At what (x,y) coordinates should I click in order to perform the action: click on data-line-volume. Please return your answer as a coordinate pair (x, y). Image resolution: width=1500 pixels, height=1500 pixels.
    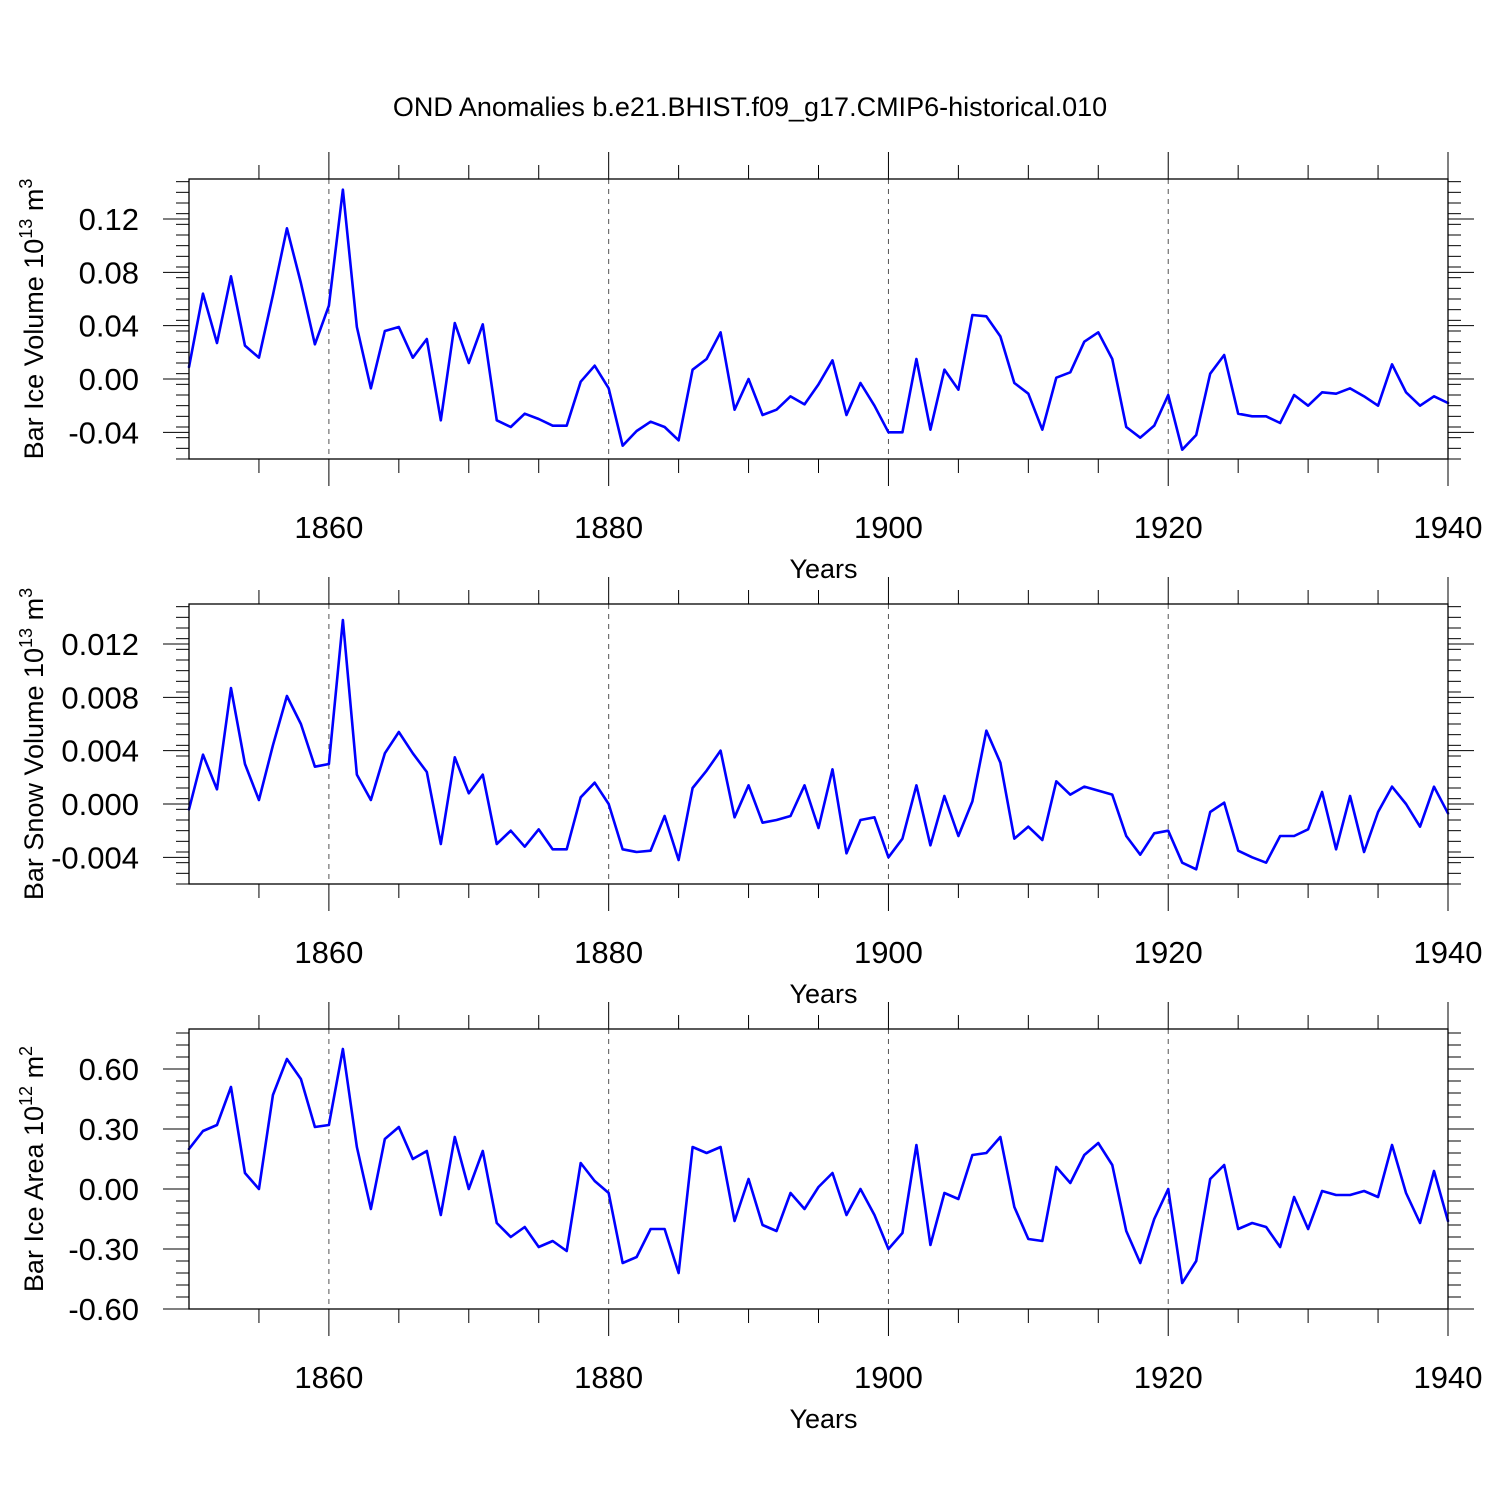
    Looking at the image, I should click on (818, 319).